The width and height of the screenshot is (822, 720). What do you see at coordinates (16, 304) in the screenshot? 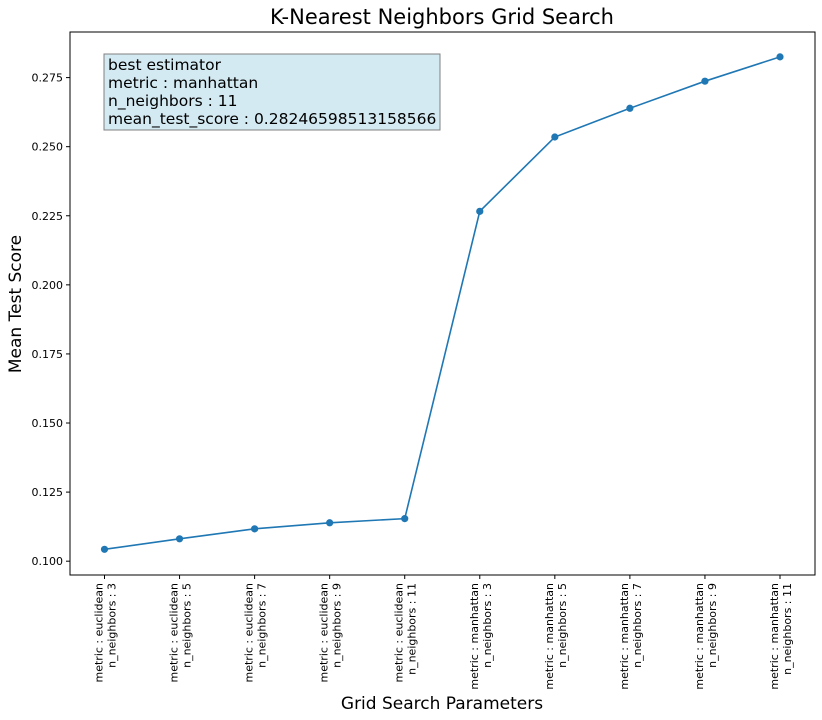
I see `y-axis-label: Mean Test Score` at bounding box center [16, 304].